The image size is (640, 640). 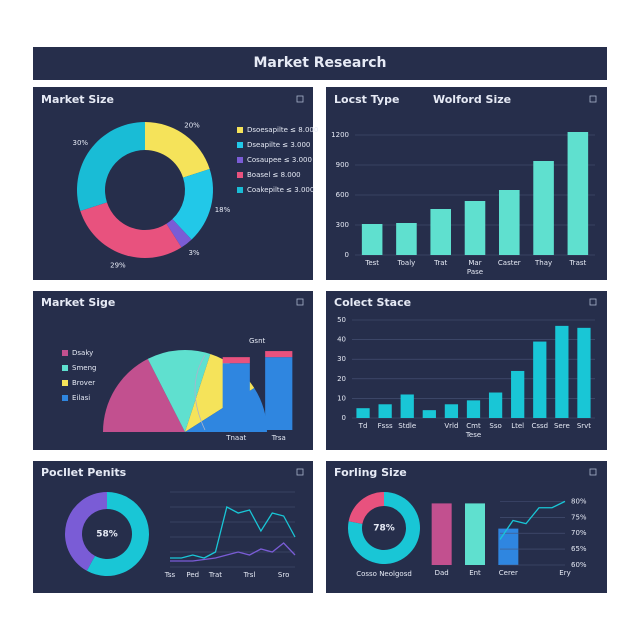 What do you see at coordinates (83, 383) in the screenshot?
I see `legend-label: Brover` at bounding box center [83, 383].